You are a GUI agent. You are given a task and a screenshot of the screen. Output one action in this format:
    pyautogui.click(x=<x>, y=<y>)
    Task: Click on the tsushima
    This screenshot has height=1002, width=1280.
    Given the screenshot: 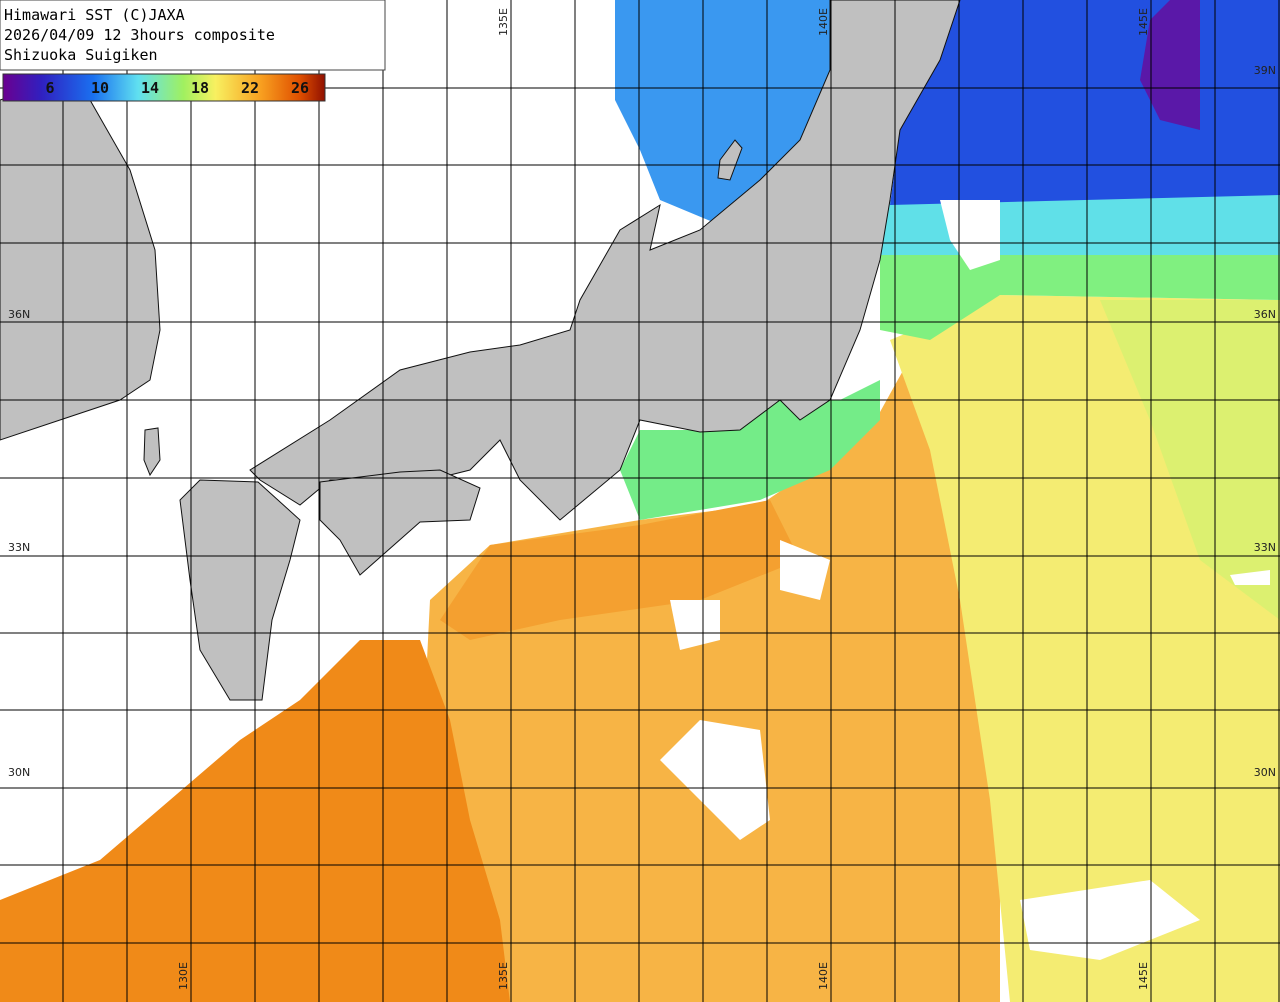 What is the action you would take?
    pyautogui.click(x=152, y=452)
    